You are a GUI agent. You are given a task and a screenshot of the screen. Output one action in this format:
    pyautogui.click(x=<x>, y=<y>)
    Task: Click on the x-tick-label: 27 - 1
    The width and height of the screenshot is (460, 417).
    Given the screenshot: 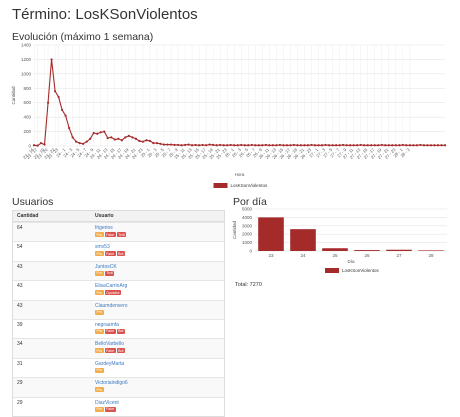 What is the action you would take?
    pyautogui.click(x=314, y=153)
    